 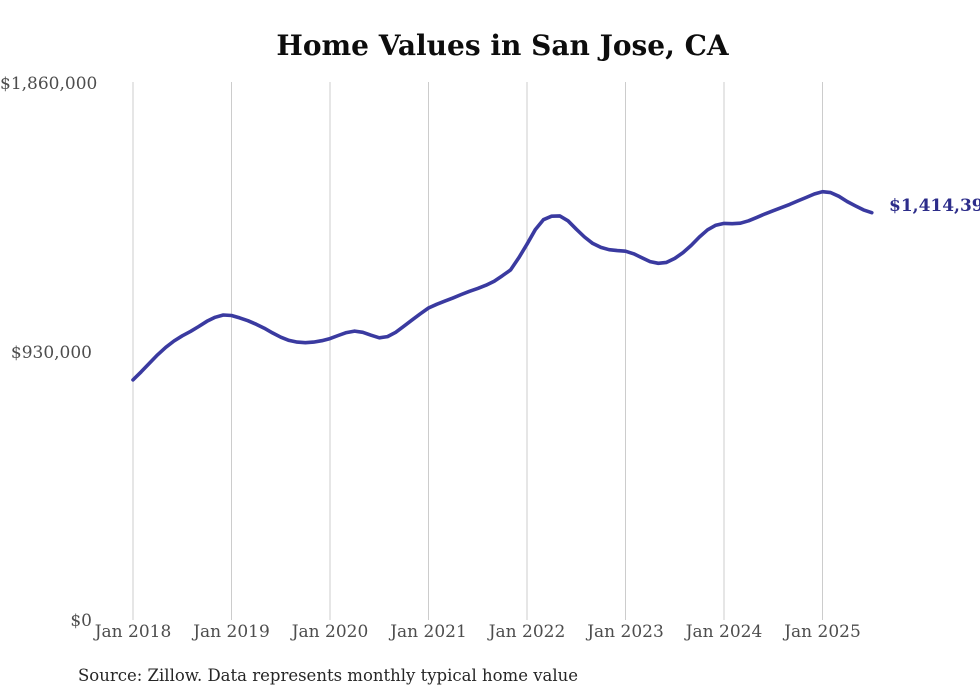 I want to click on x-axis-tick-label: Jan 2022, so click(x=527, y=632).